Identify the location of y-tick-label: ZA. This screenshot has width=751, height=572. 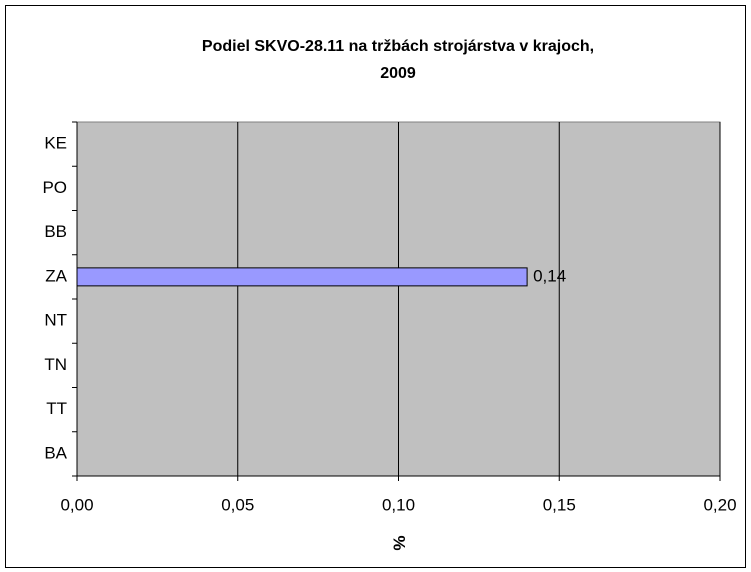
(56, 275).